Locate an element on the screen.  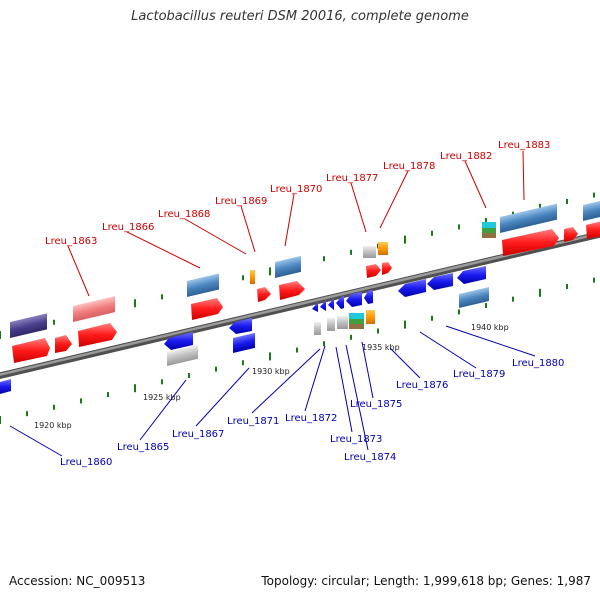
gene-label-reverse: Lreu_1867 is located at coordinates (198, 434).